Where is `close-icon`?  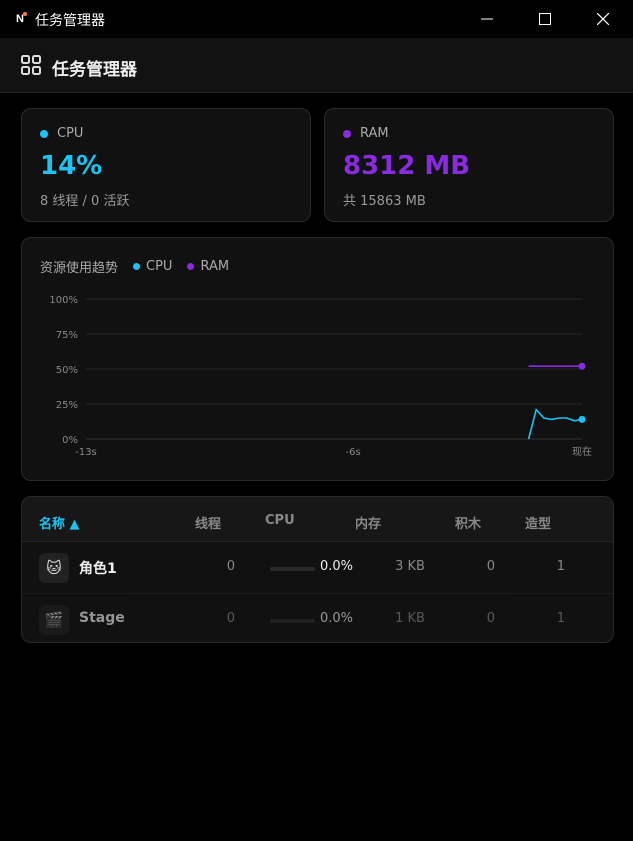
close-icon is located at coordinates (603, 19).